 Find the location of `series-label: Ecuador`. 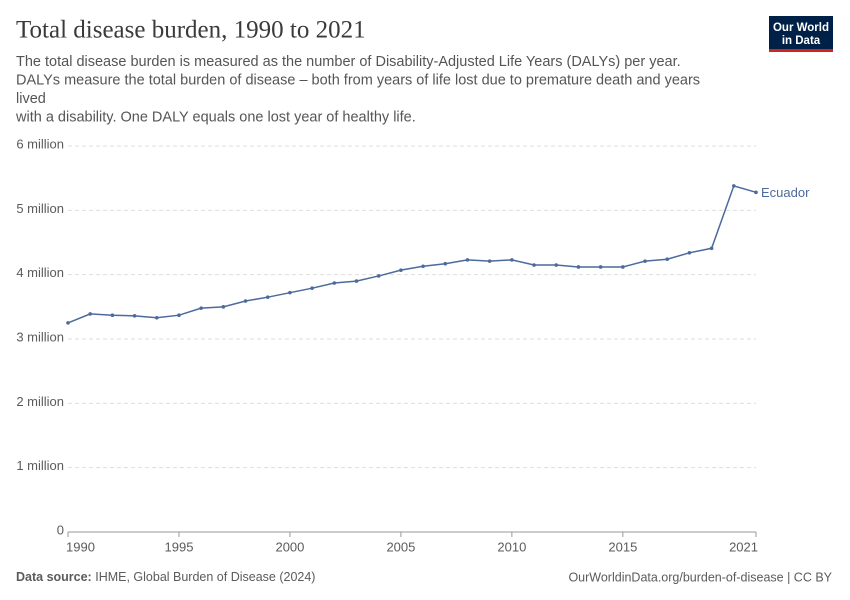

series-label: Ecuador is located at coordinates (785, 192).